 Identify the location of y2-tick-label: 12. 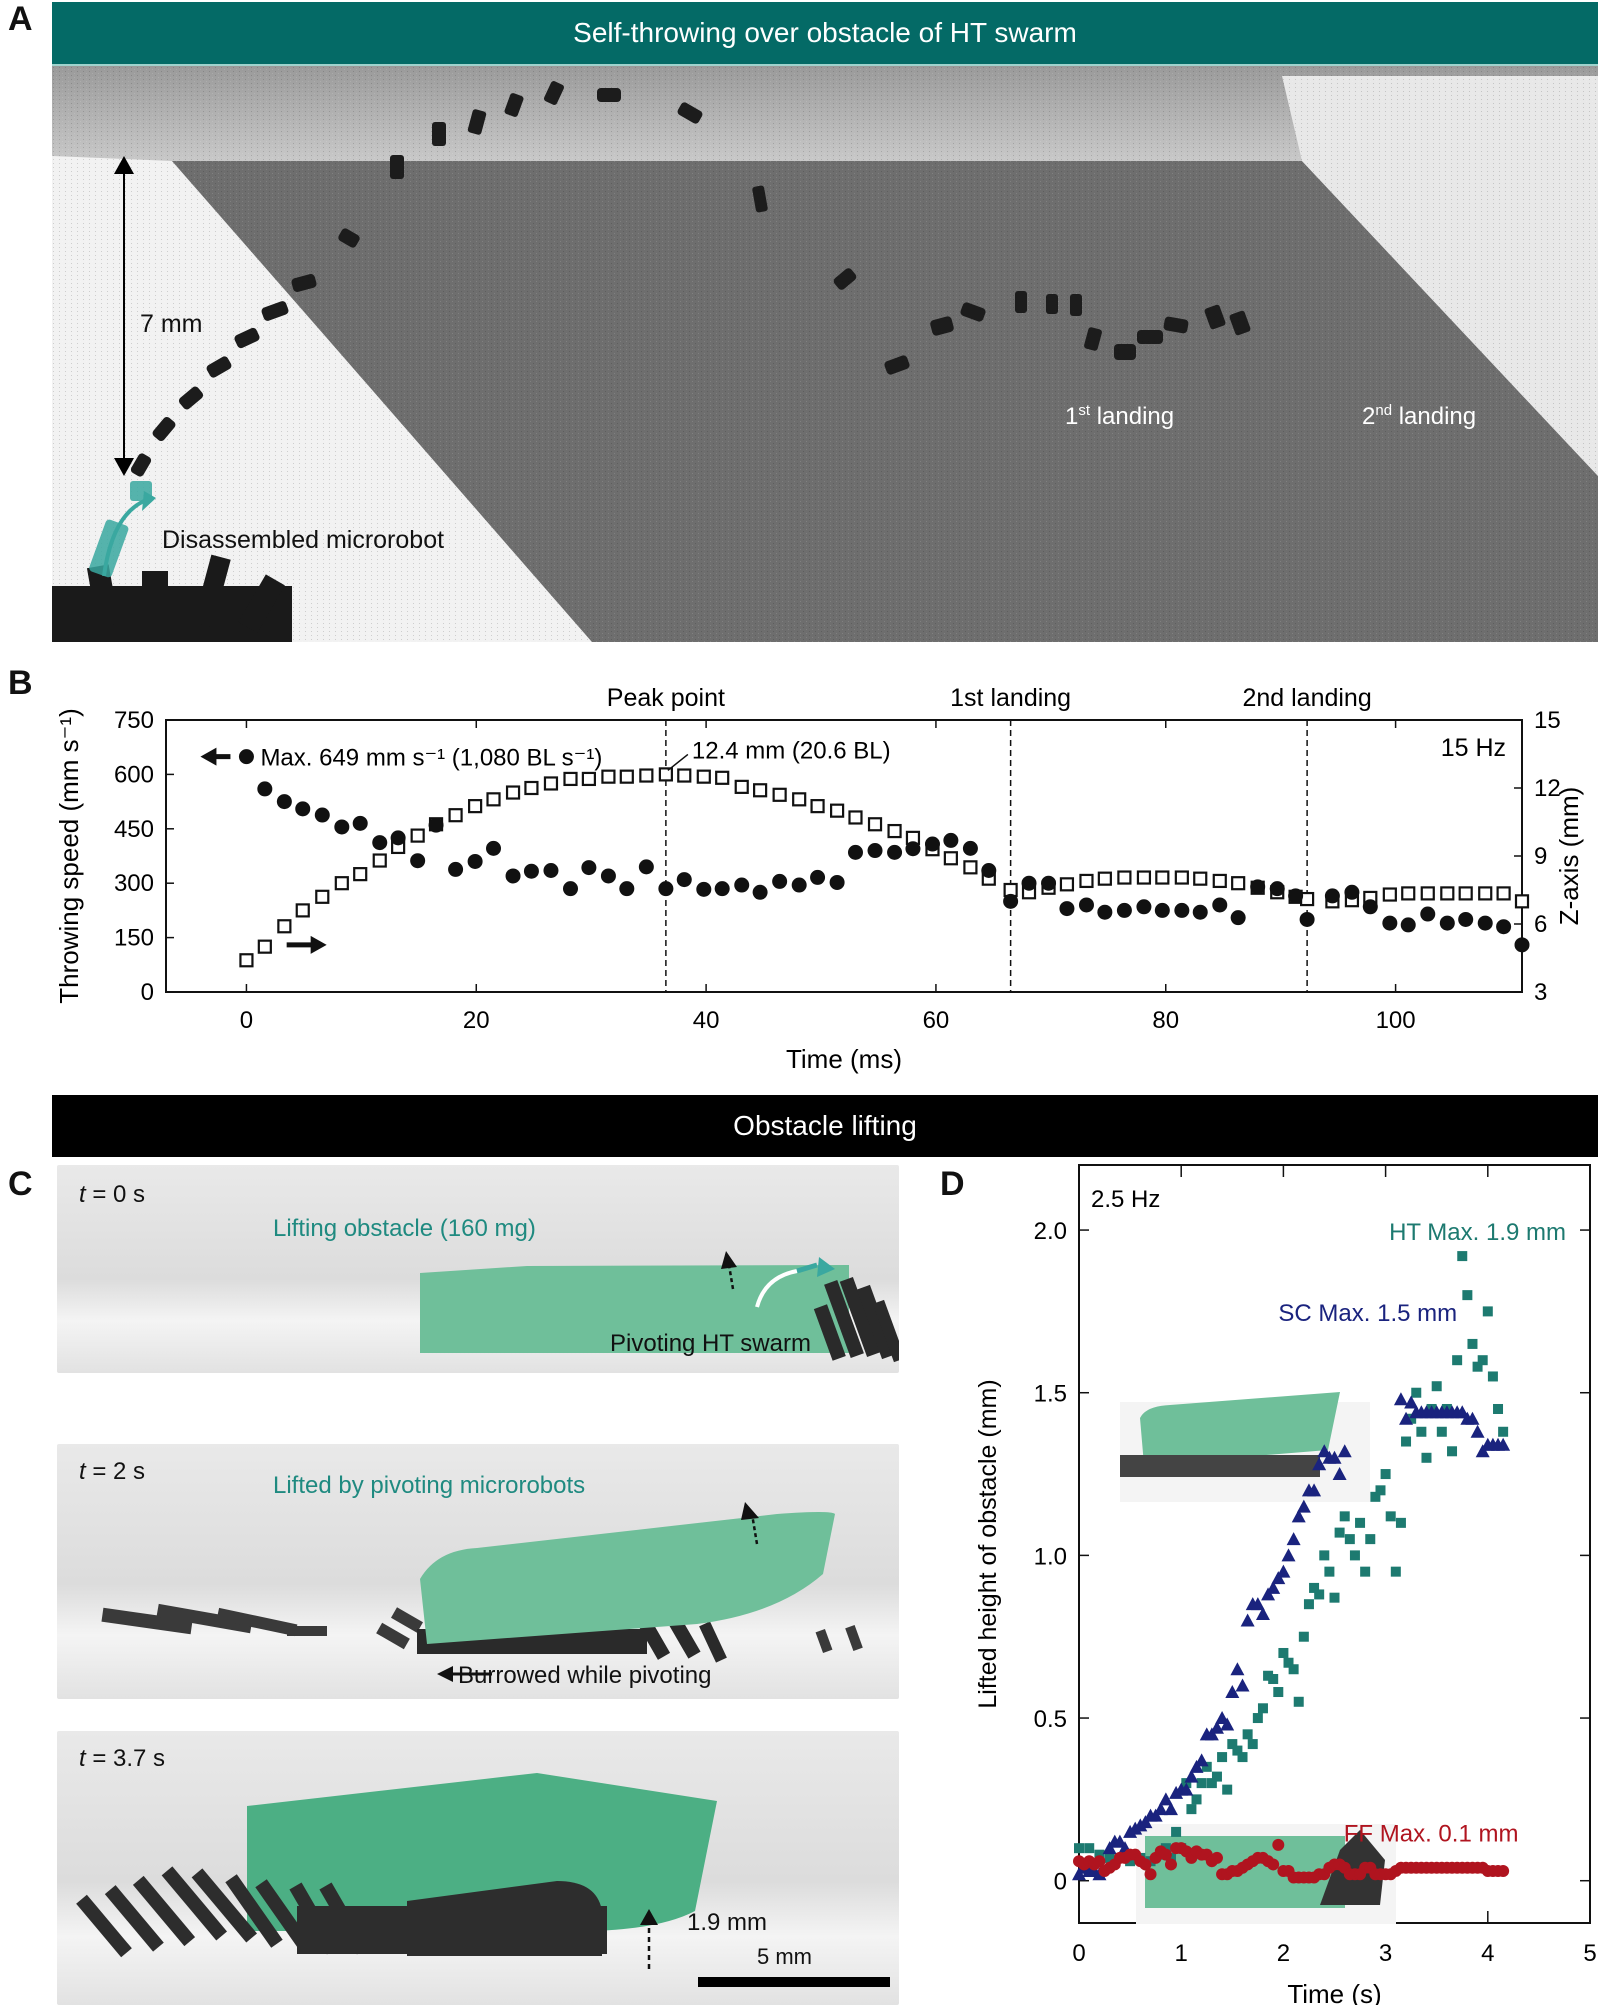
(1547, 788).